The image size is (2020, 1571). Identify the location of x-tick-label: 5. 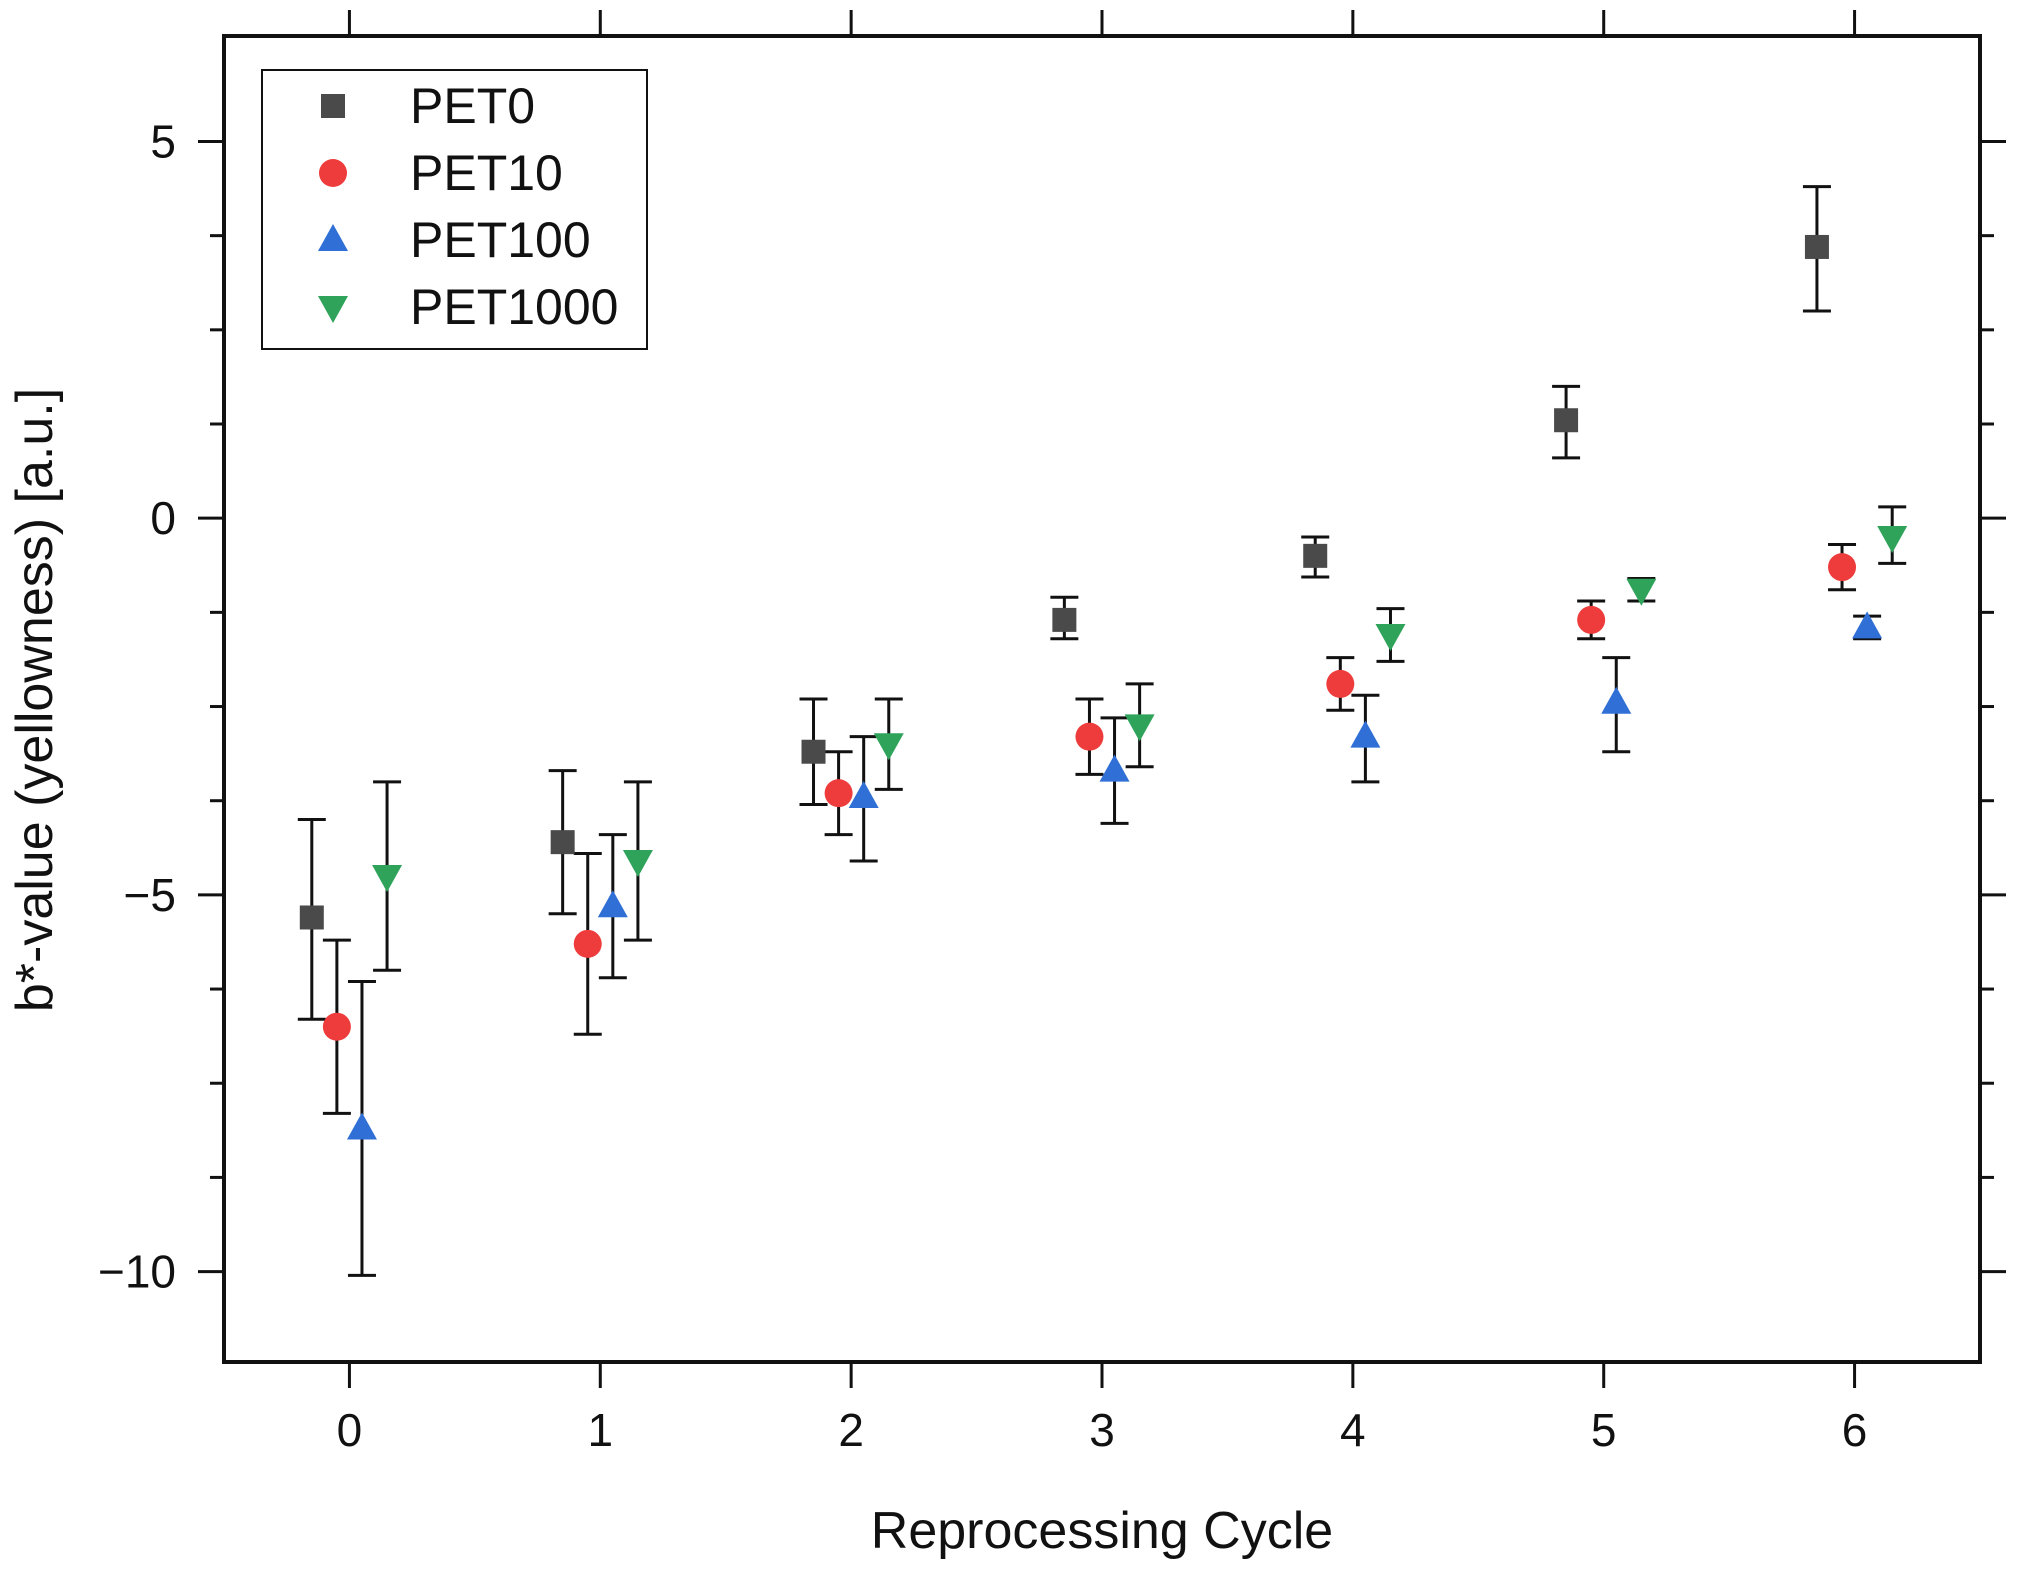
(1604, 1430).